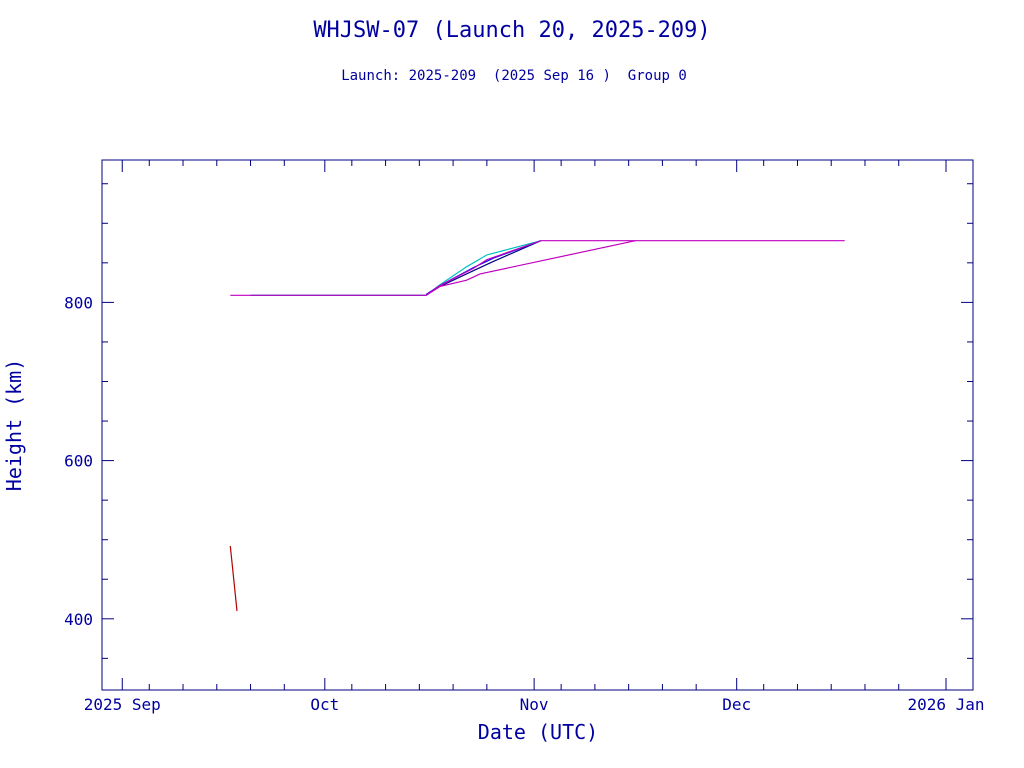  What do you see at coordinates (78, 302) in the screenshot?
I see `y-tick-label: 800` at bounding box center [78, 302].